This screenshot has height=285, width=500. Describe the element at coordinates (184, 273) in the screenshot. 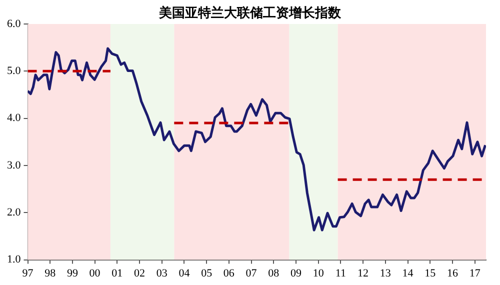

I see `x-tick-label: 04` at that location.